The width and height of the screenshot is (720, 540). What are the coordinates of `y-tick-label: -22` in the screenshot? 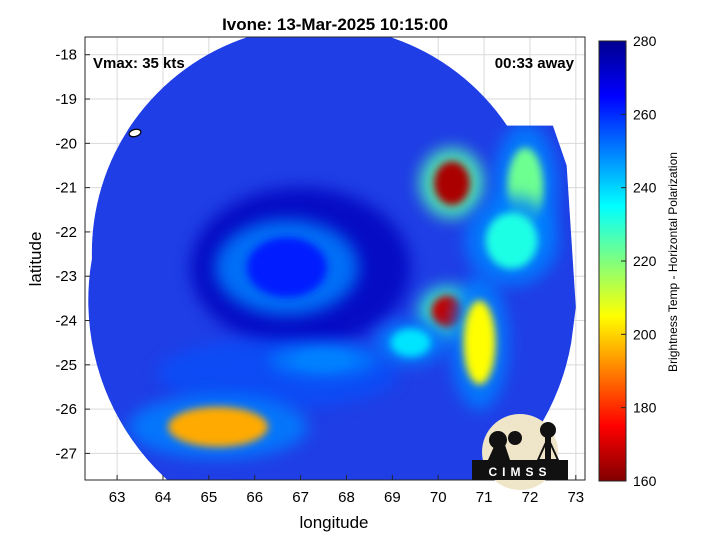 It's located at (66, 232).